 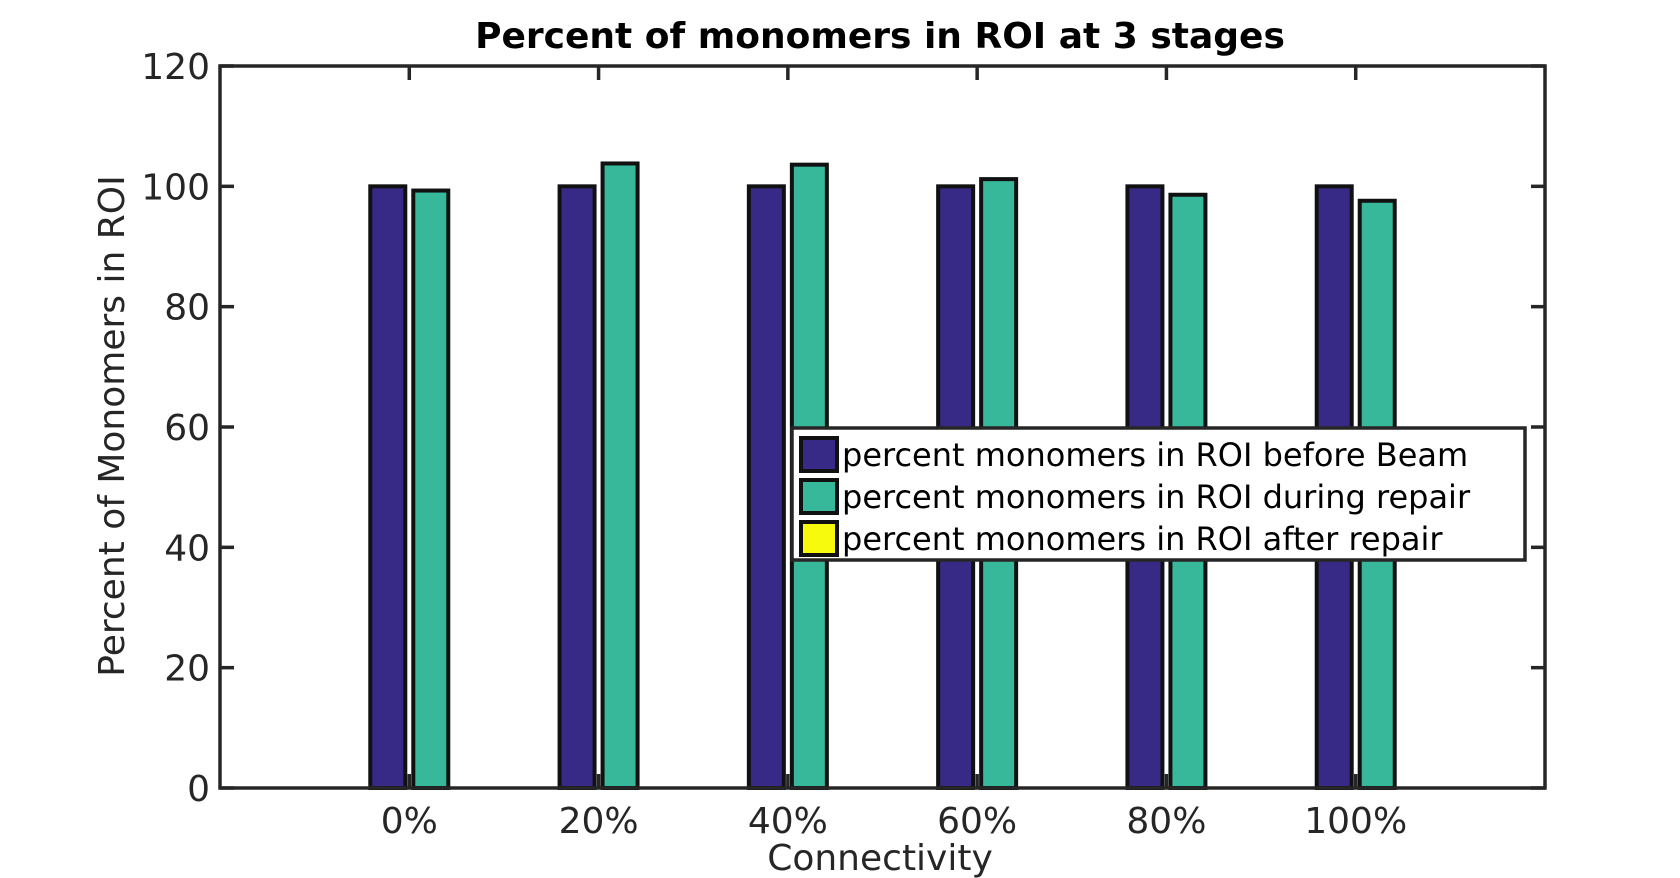 I want to click on y-tick-label: 40, so click(x=187, y=548).